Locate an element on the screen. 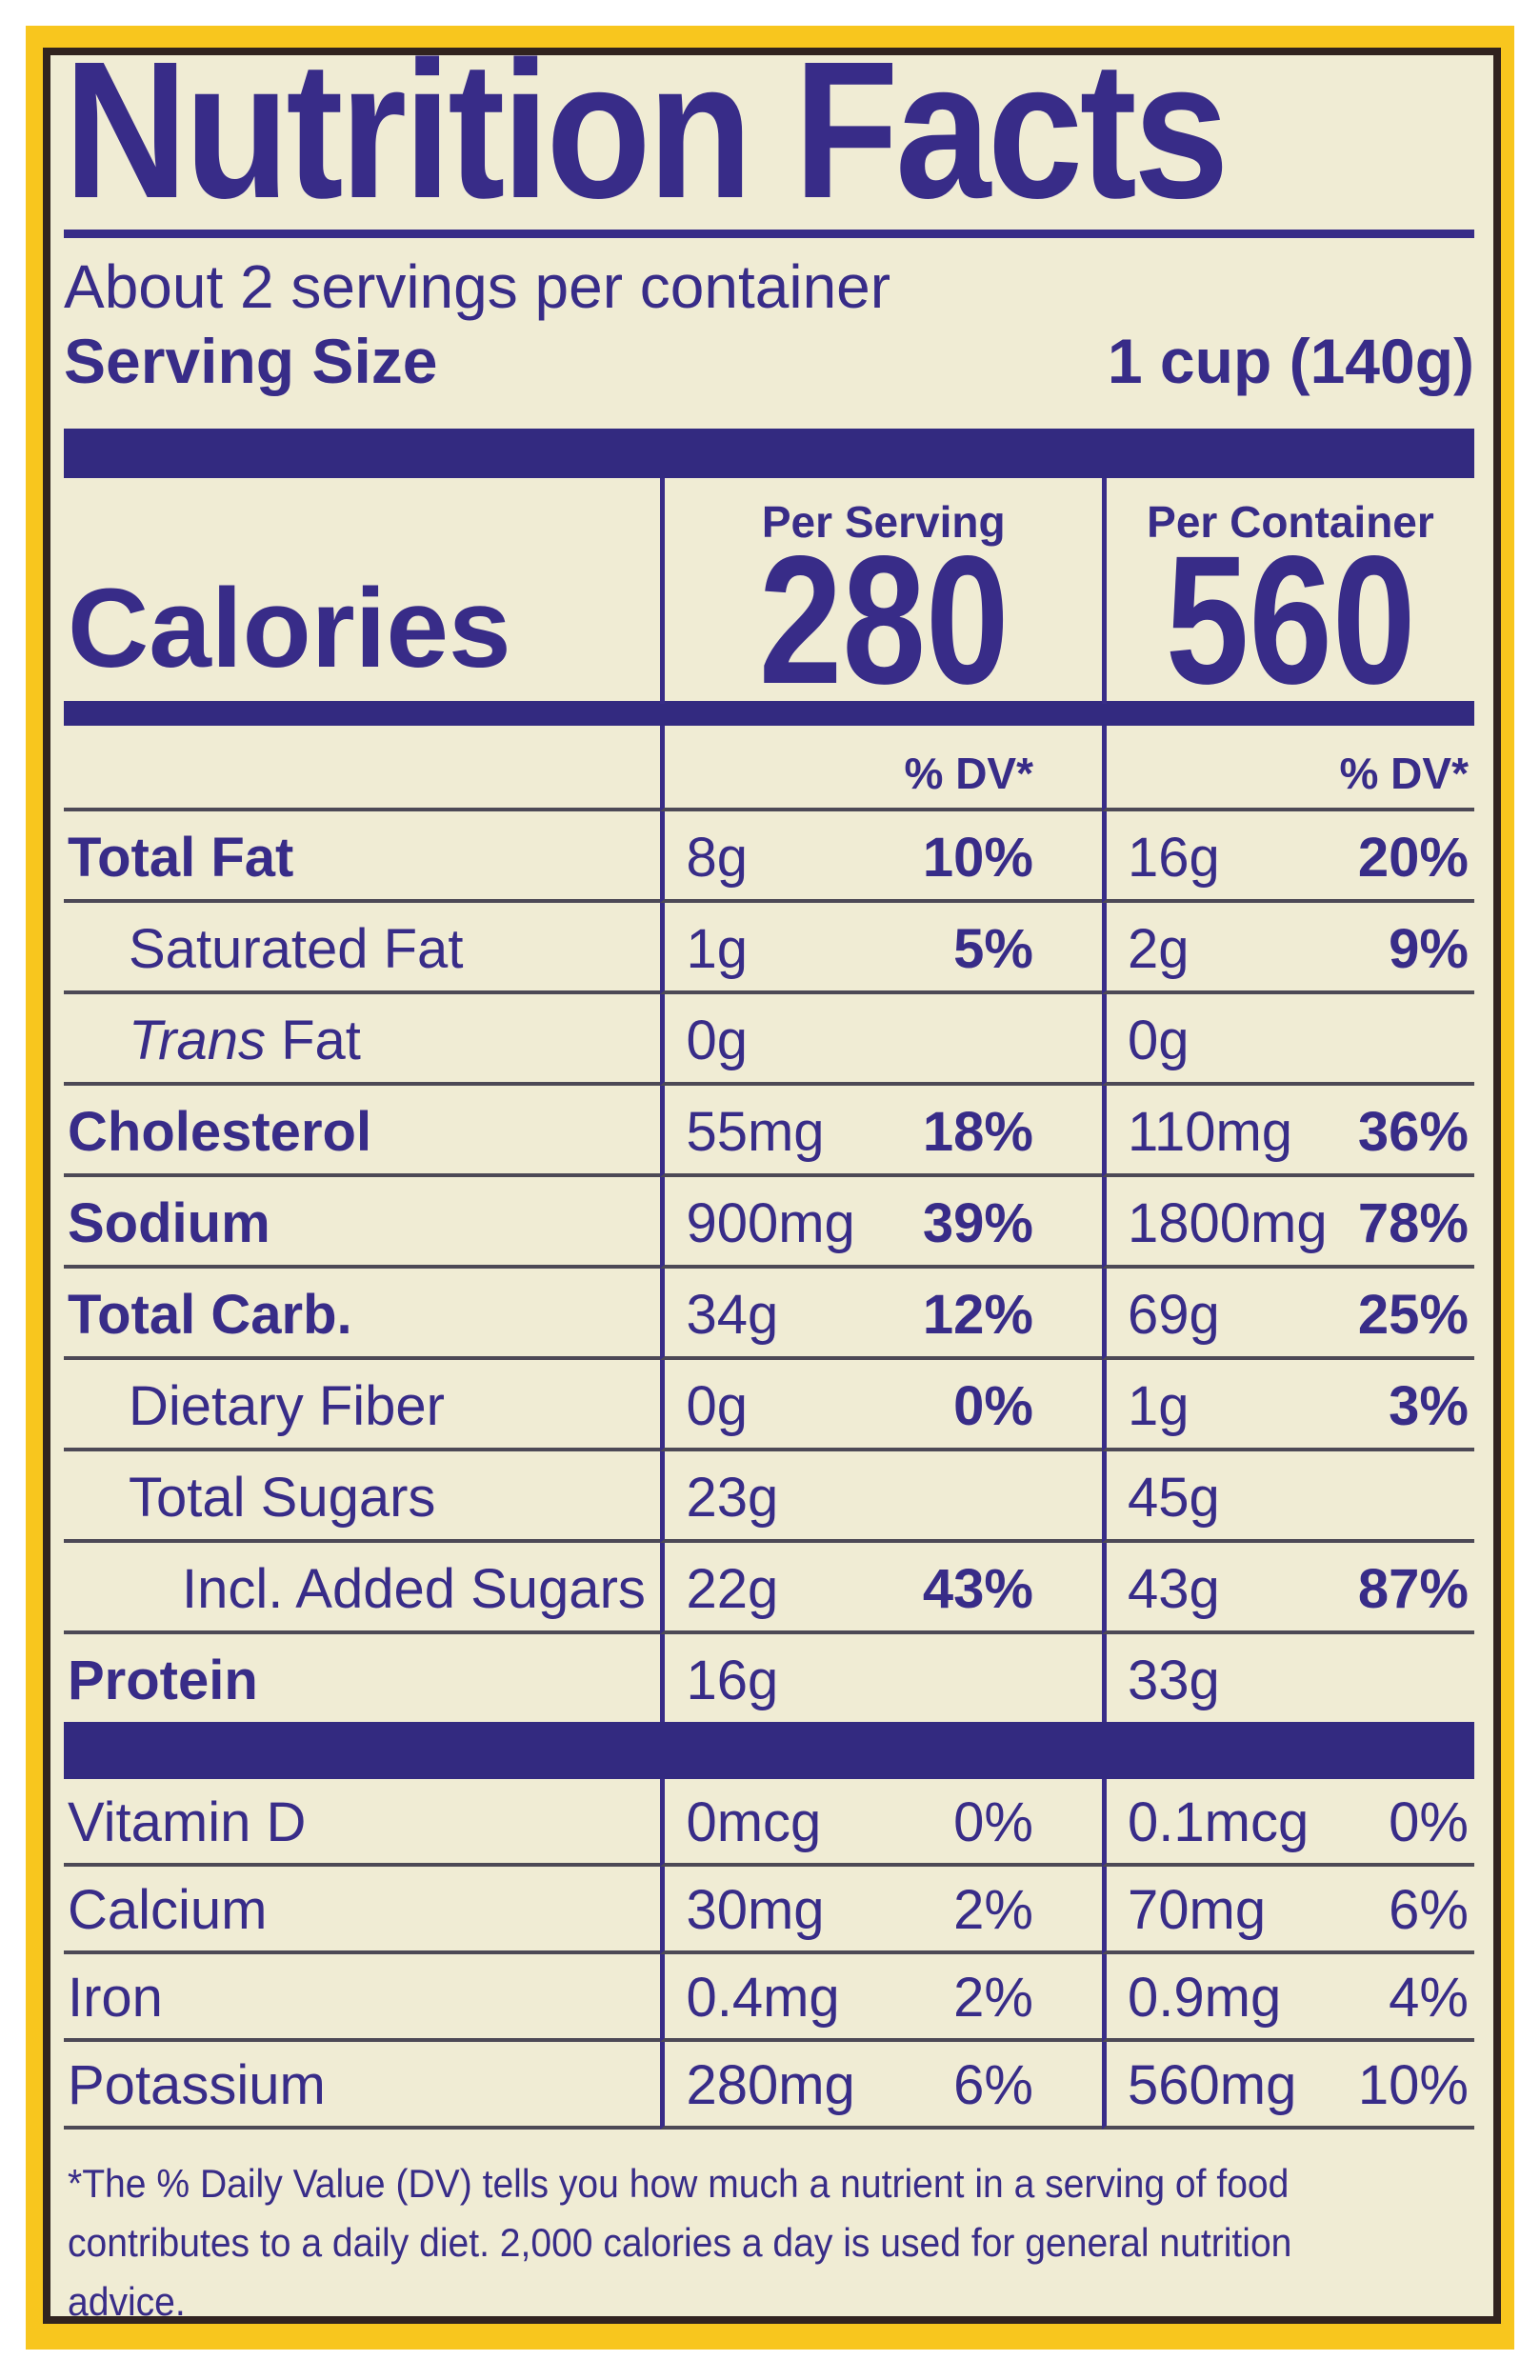 The image size is (1540, 2380). nutrient-name: Vitamin D is located at coordinates (362, 1823).